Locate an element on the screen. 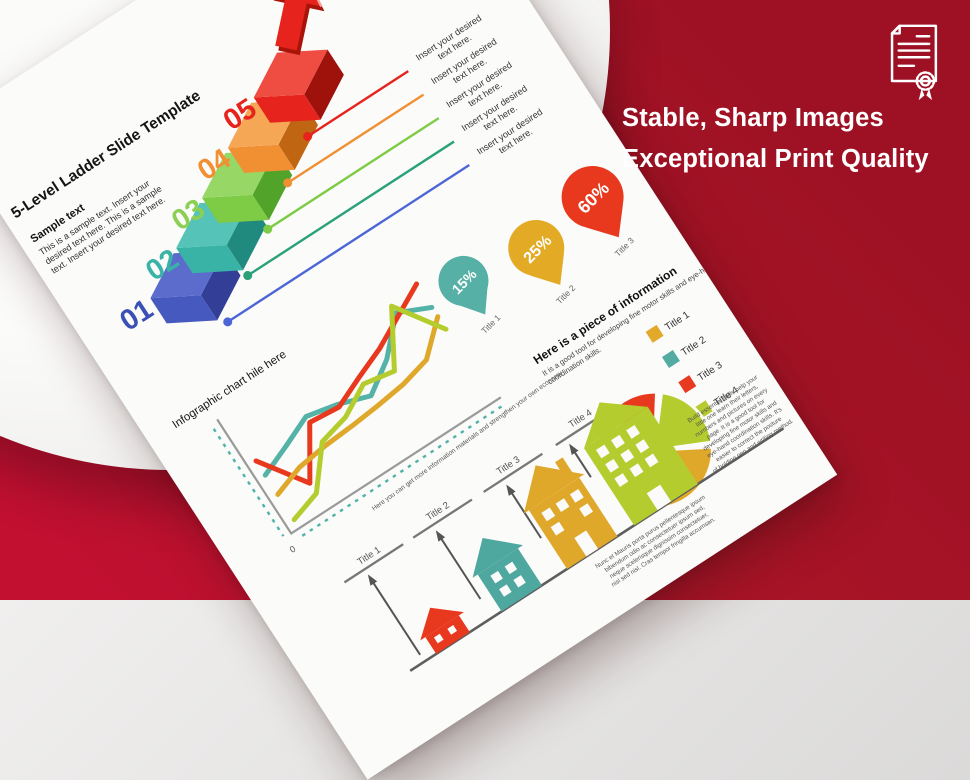 The height and width of the screenshot is (780, 970). series-red is located at coordinates (336, 383).